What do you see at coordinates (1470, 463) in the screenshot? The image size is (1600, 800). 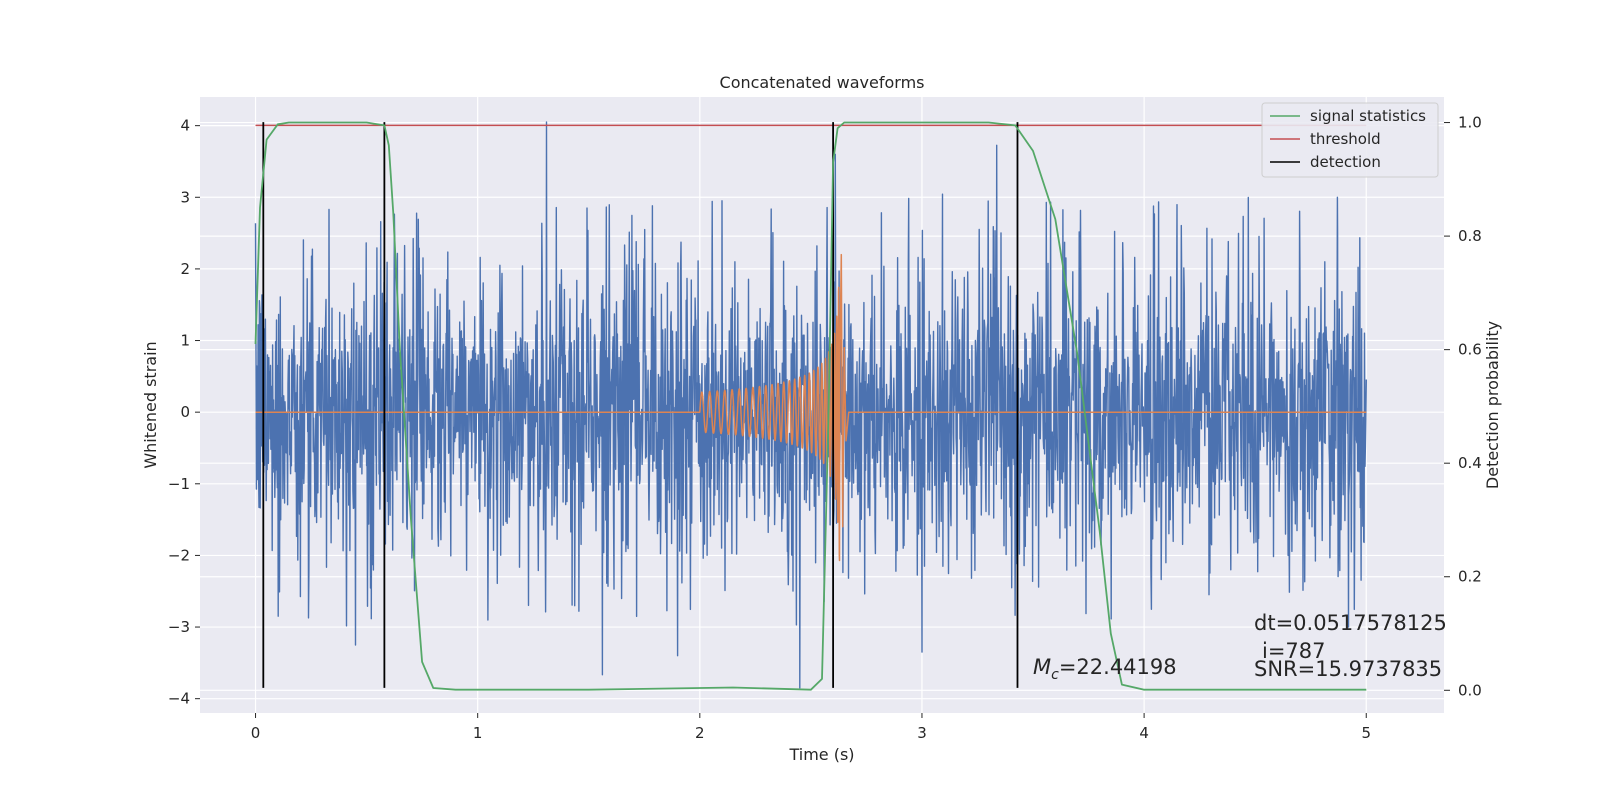 I see `y-tick-label-right: 0.4` at bounding box center [1470, 463].